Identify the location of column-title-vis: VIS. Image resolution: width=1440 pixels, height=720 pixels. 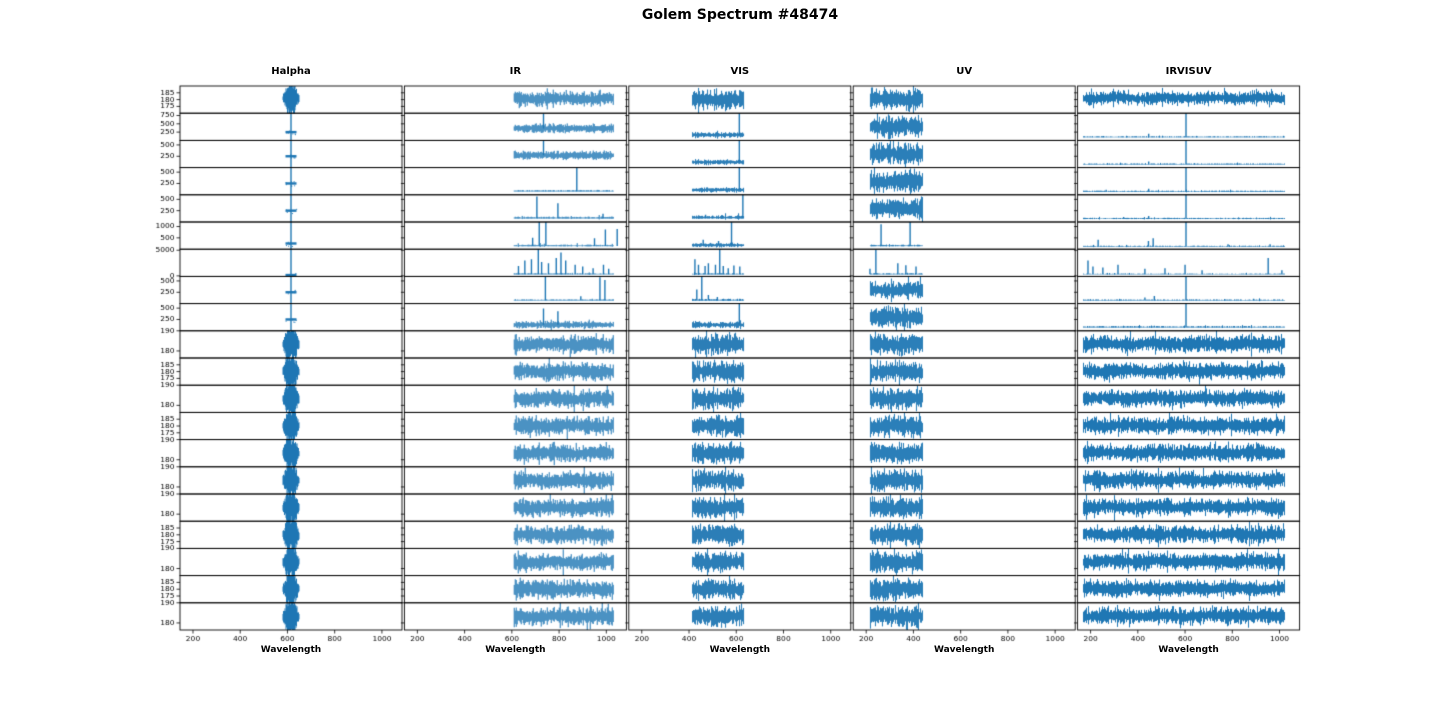
(740, 71).